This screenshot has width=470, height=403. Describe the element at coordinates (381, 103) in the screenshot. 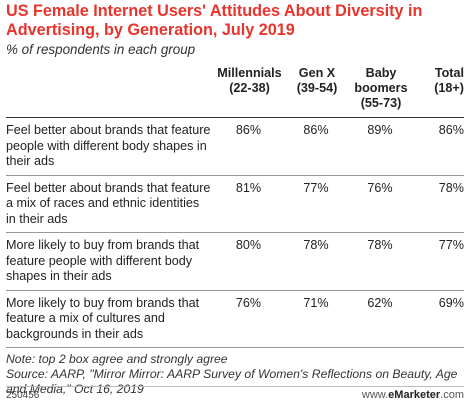

I see `header-sublabel: (55-73)` at that location.